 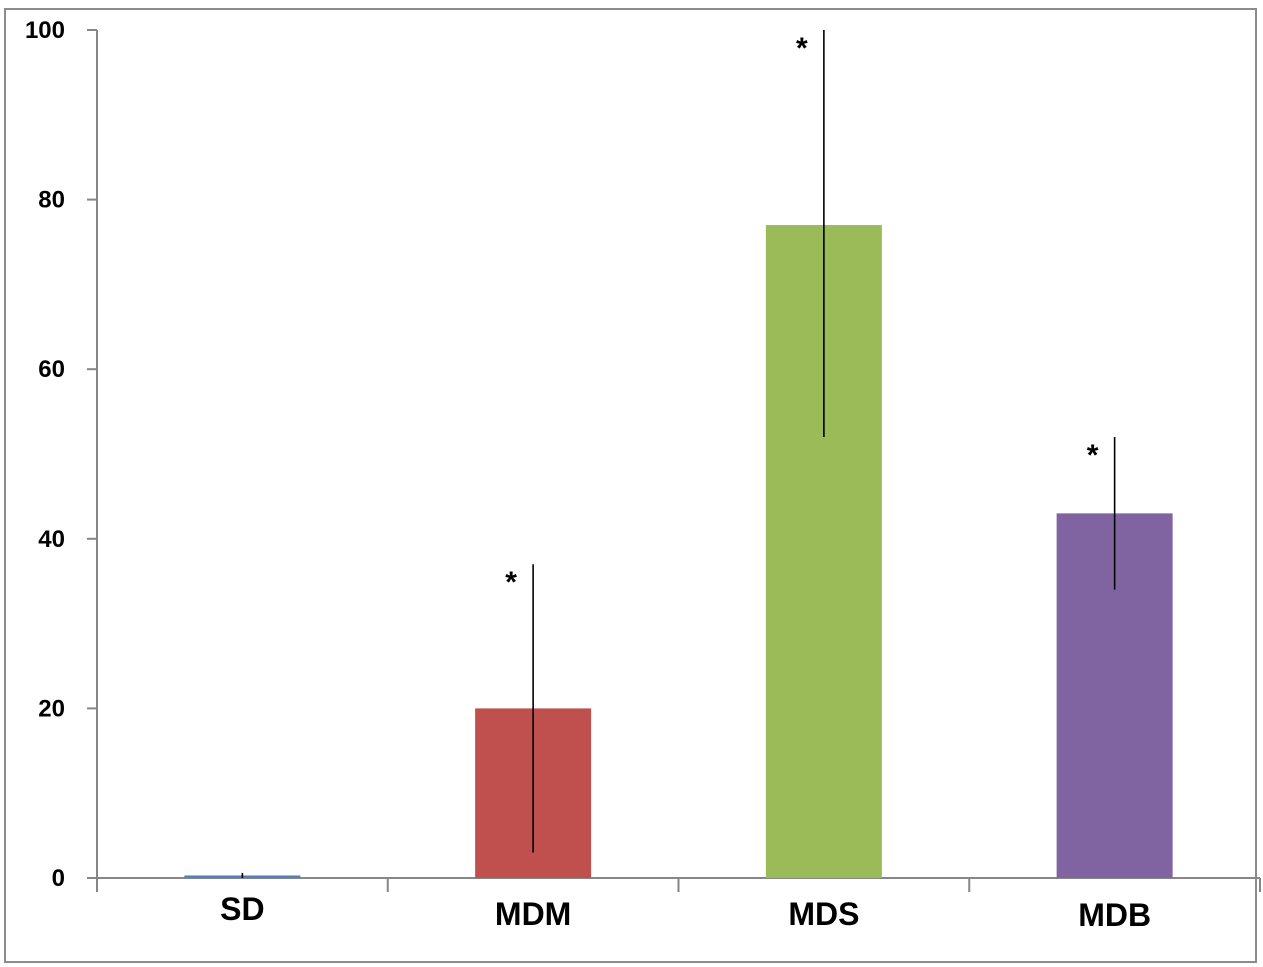 I want to click on y-tick-label: 40, so click(x=51, y=539).